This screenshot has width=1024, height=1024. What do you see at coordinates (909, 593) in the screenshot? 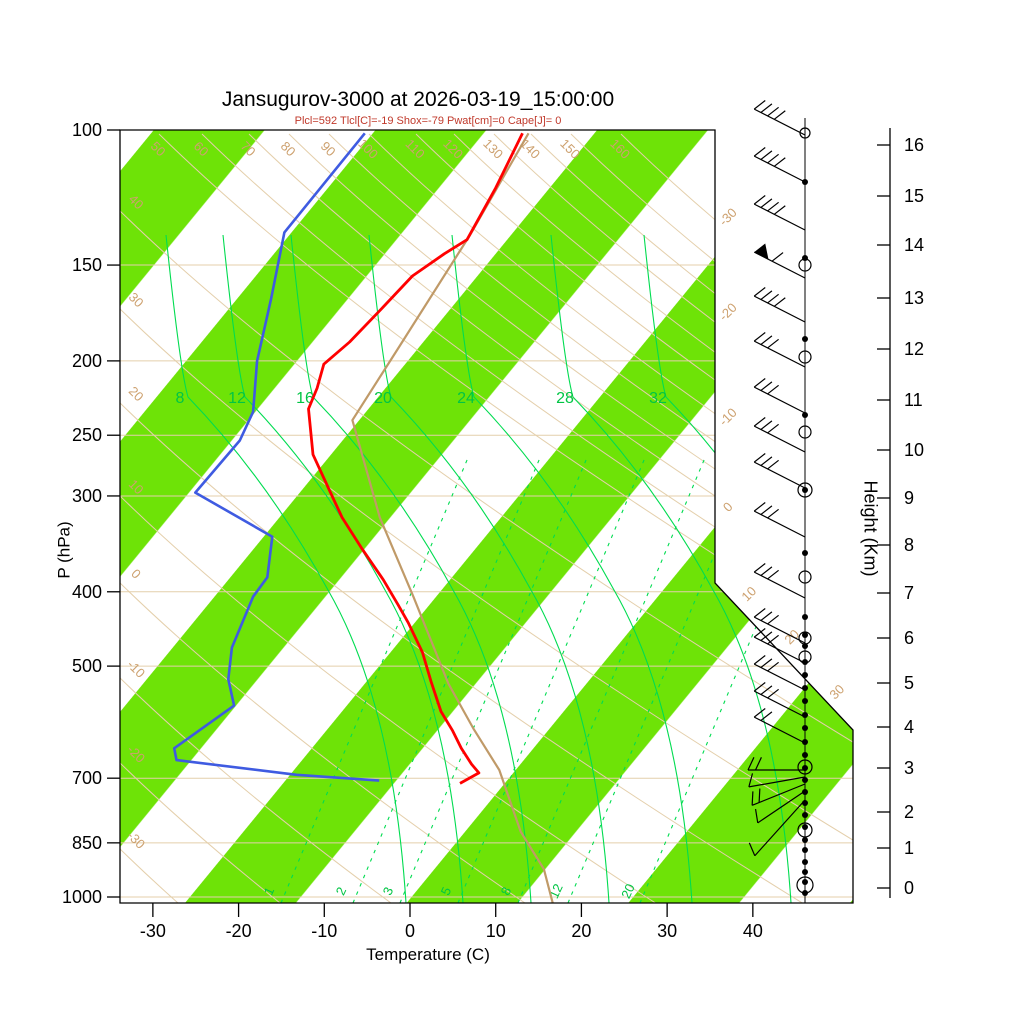
I see `svg-text: 7` at bounding box center [909, 593].